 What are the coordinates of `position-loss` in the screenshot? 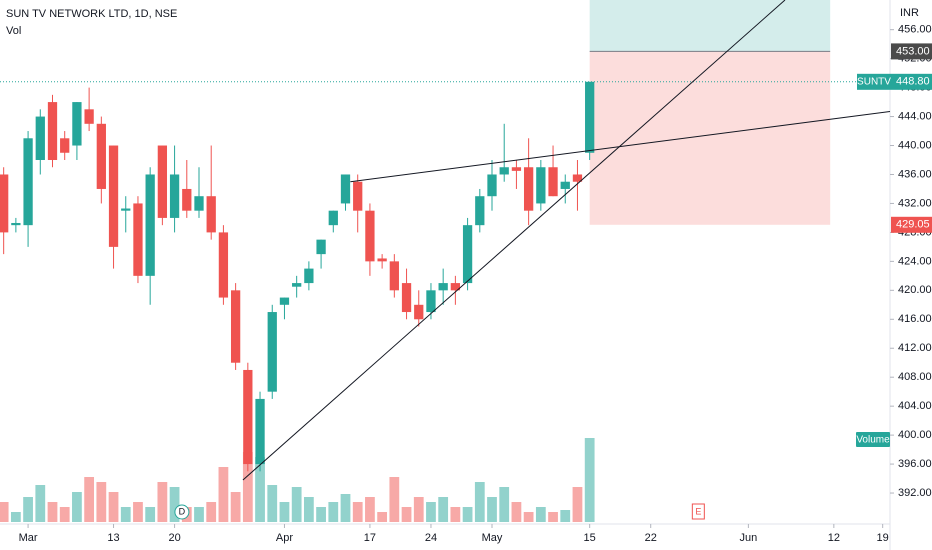 It's located at (710, 138).